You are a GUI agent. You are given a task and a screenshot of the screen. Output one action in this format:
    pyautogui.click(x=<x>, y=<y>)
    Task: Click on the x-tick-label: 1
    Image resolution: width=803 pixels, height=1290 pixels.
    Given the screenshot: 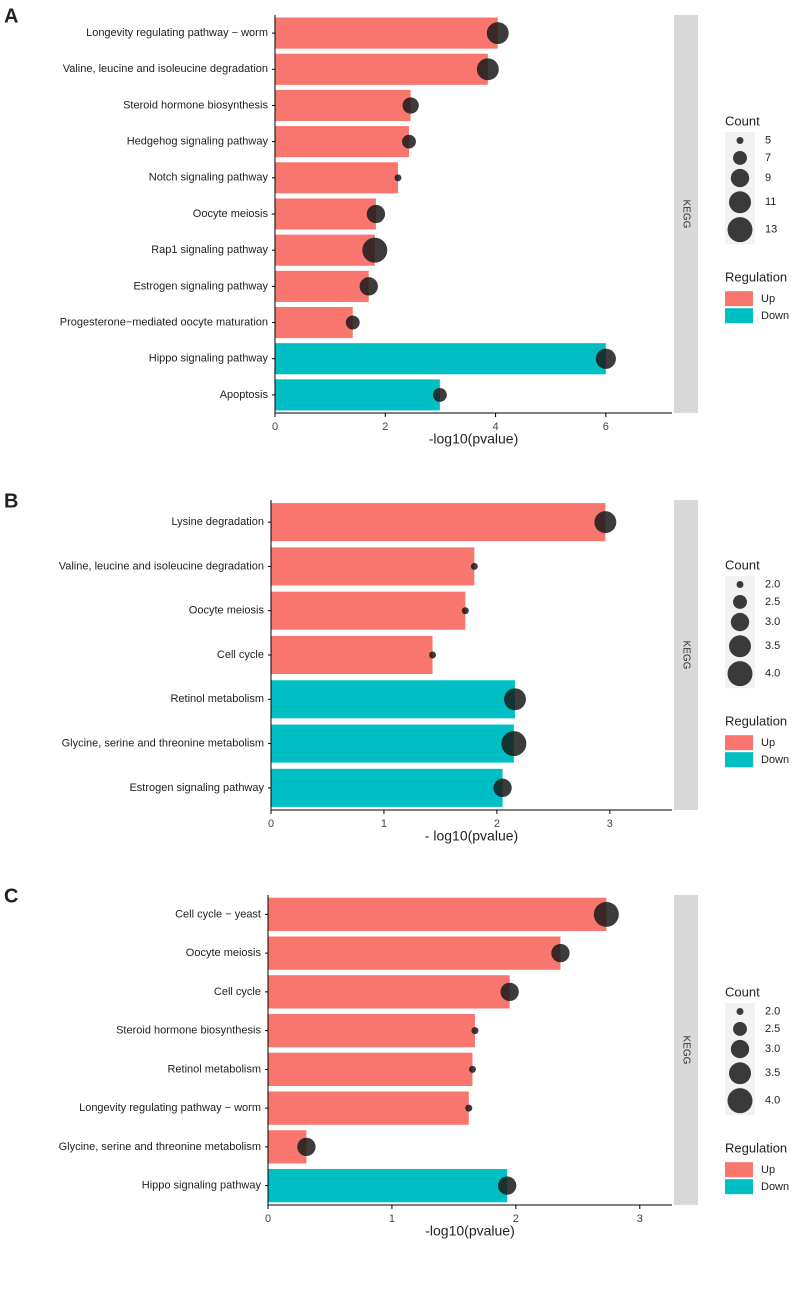 What is the action you would take?
    pyautogui.click(x=392, y=1219)
    